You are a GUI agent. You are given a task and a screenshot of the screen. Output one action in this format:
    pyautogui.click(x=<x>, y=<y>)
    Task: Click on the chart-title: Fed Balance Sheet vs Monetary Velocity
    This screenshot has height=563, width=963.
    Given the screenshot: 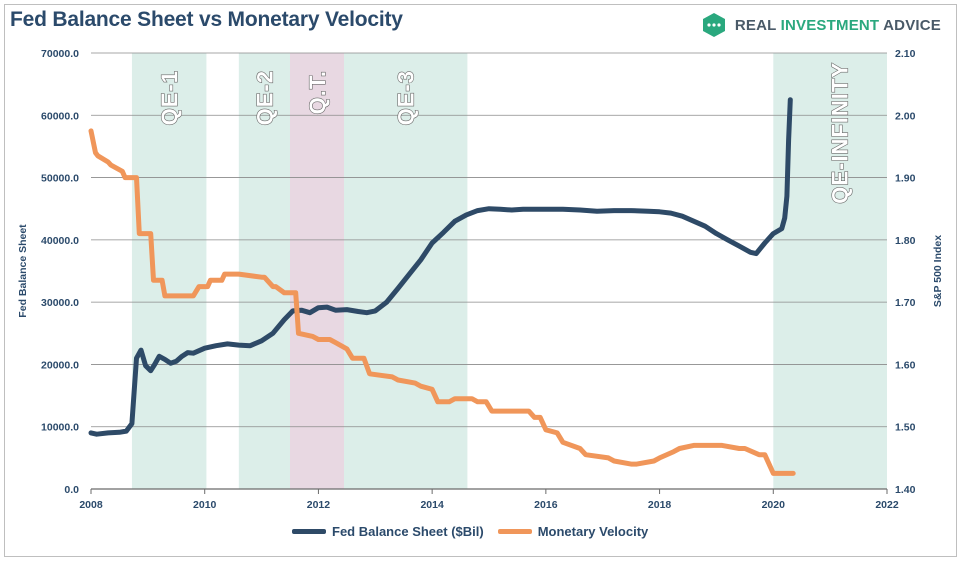 What is the action you would take?
    pyautogui.click(x=206, y=19)
    